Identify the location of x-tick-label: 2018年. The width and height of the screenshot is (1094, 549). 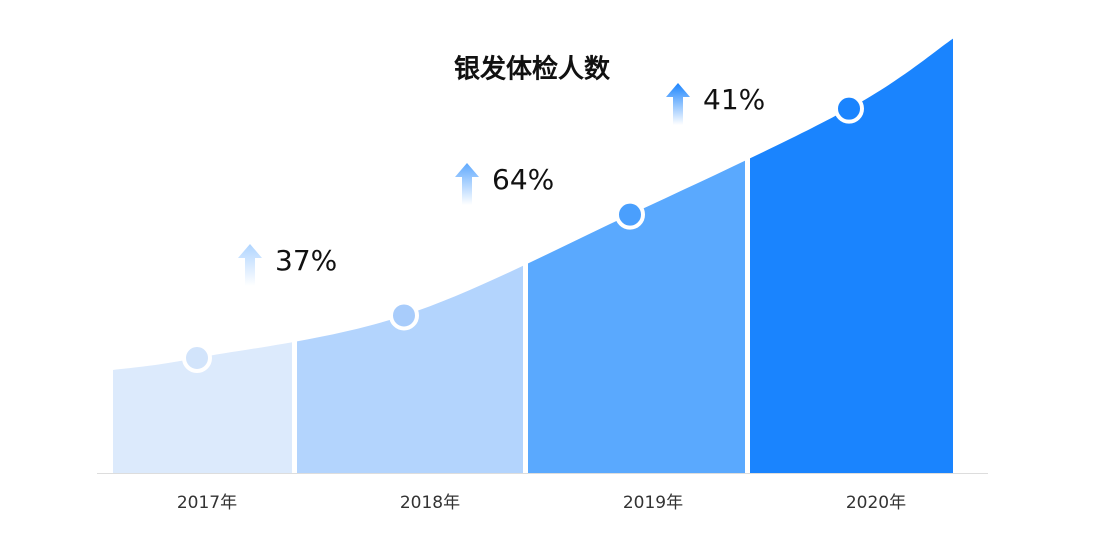
(430, 503).